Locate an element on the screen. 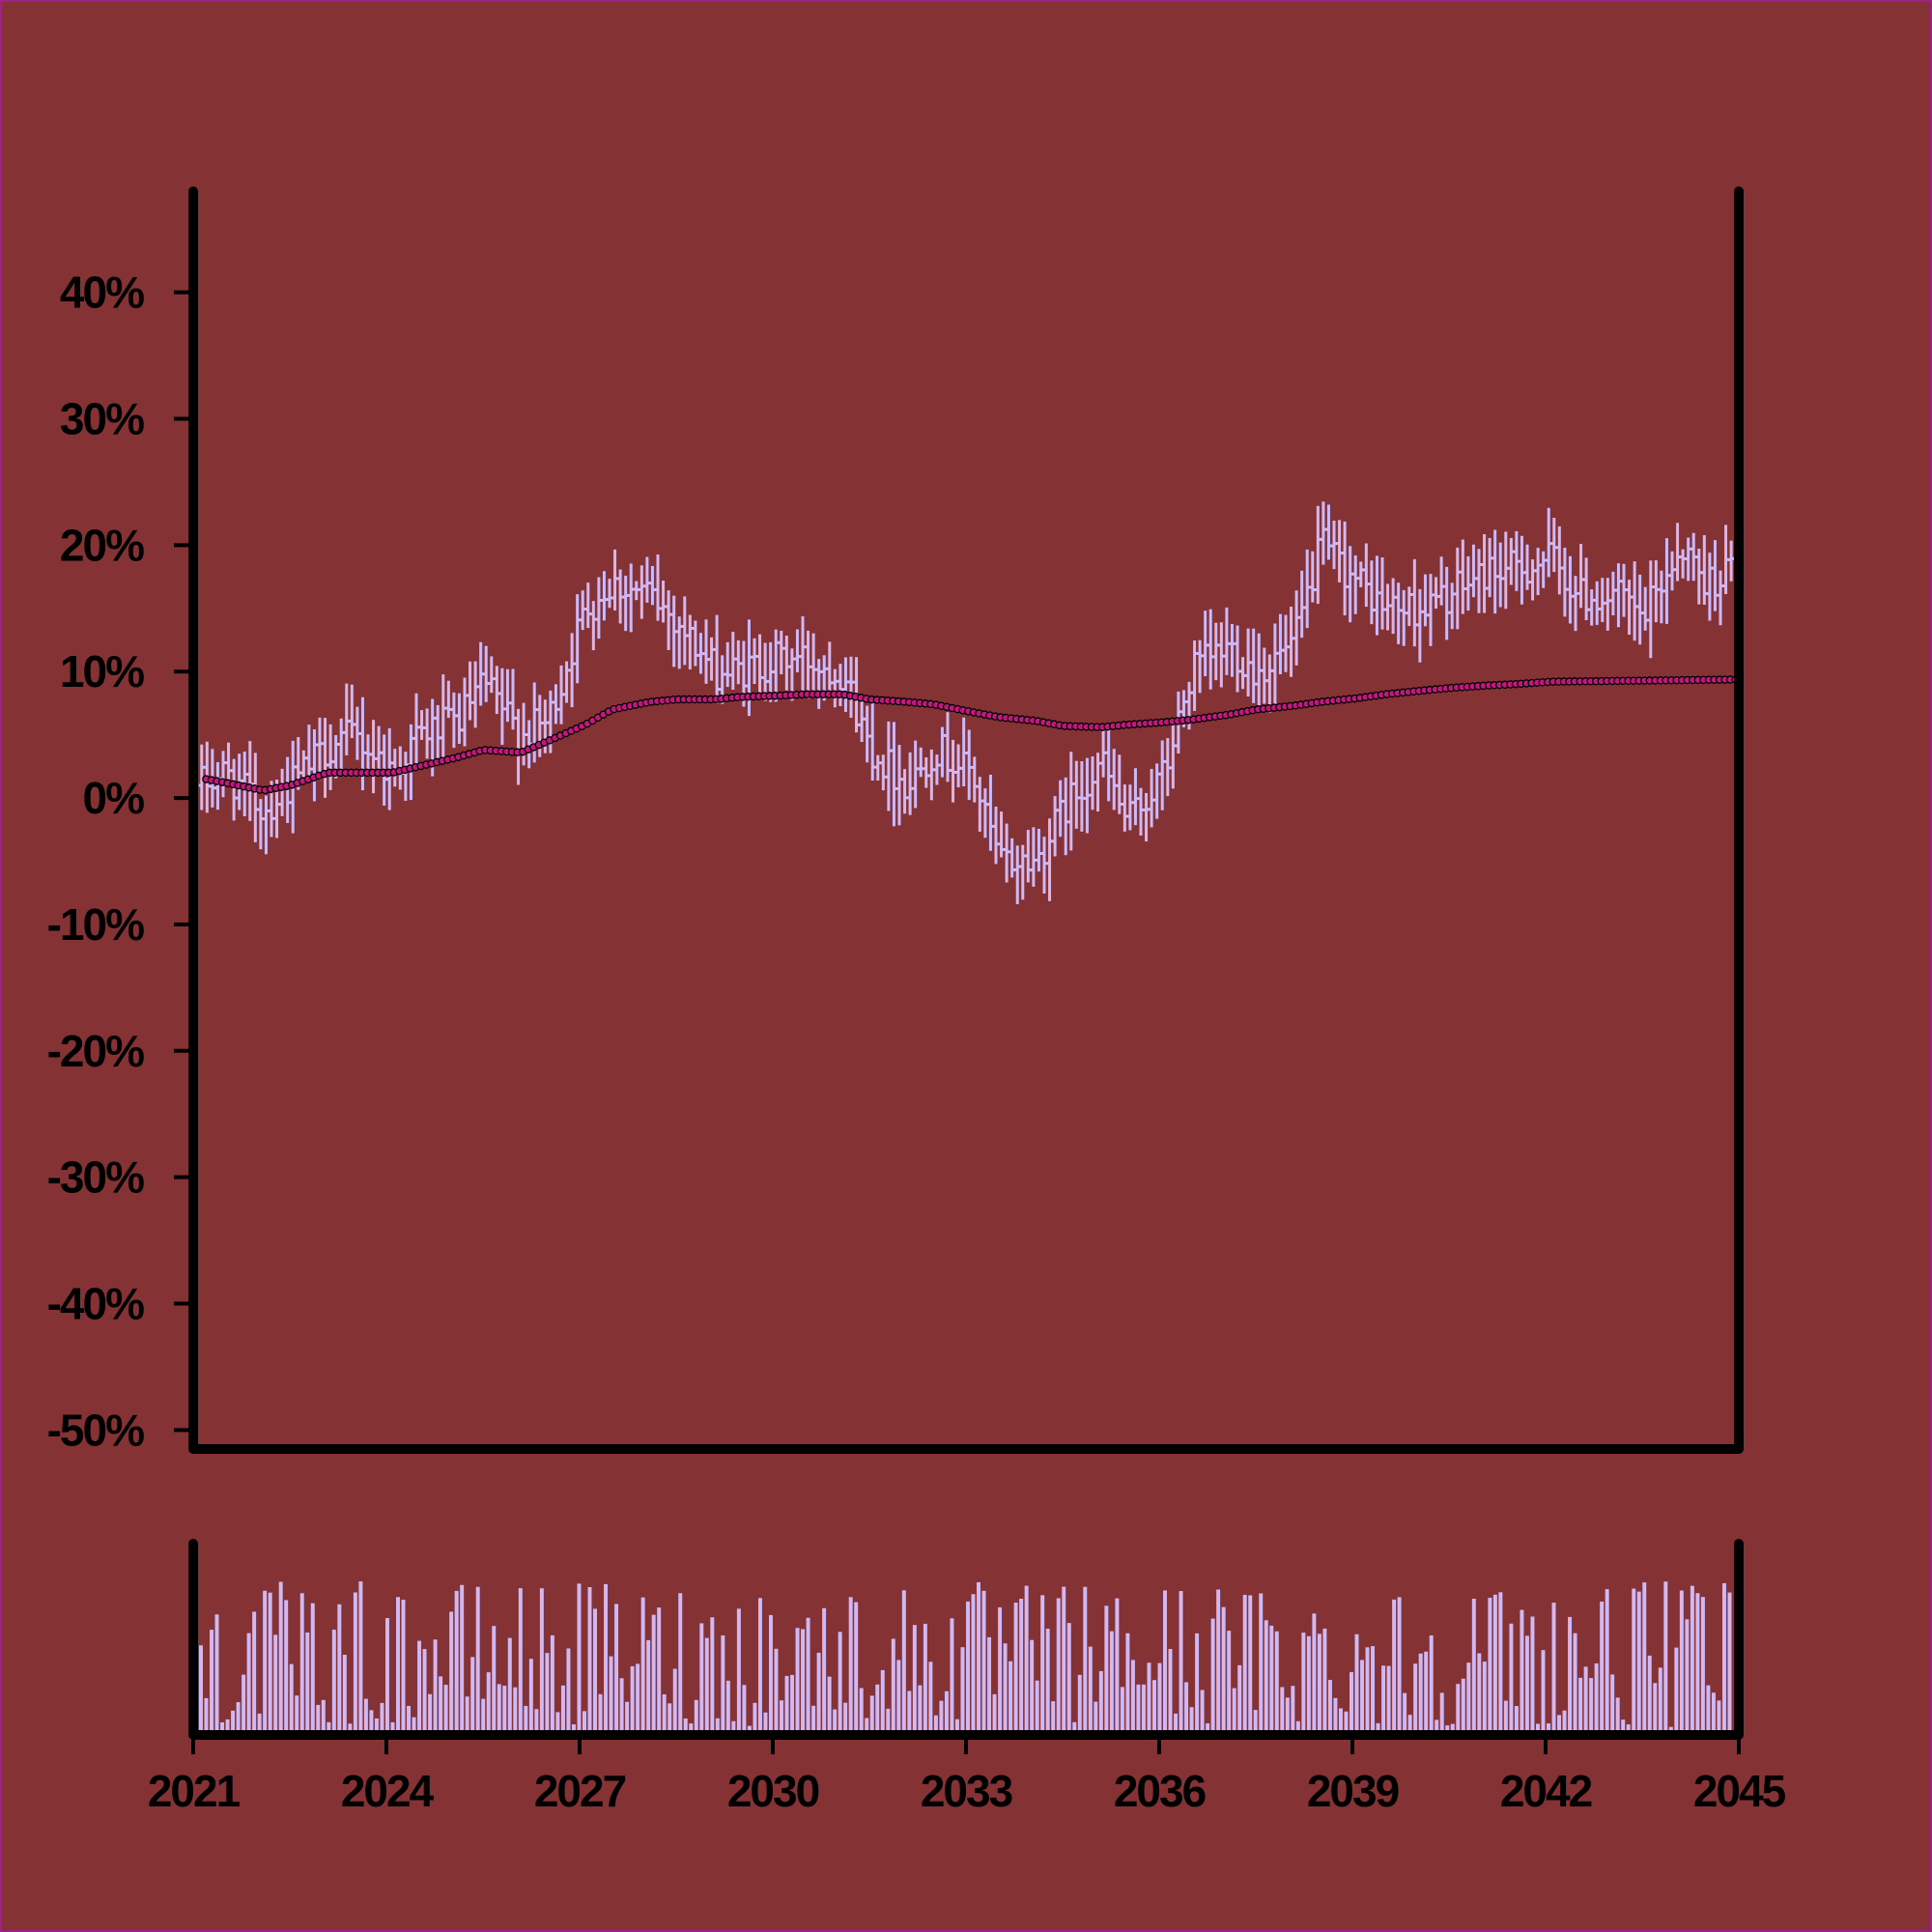 The width and height of the screenshot is (1932, 1932). y-tick-label: -20% is located at coordinates (95, 1051).